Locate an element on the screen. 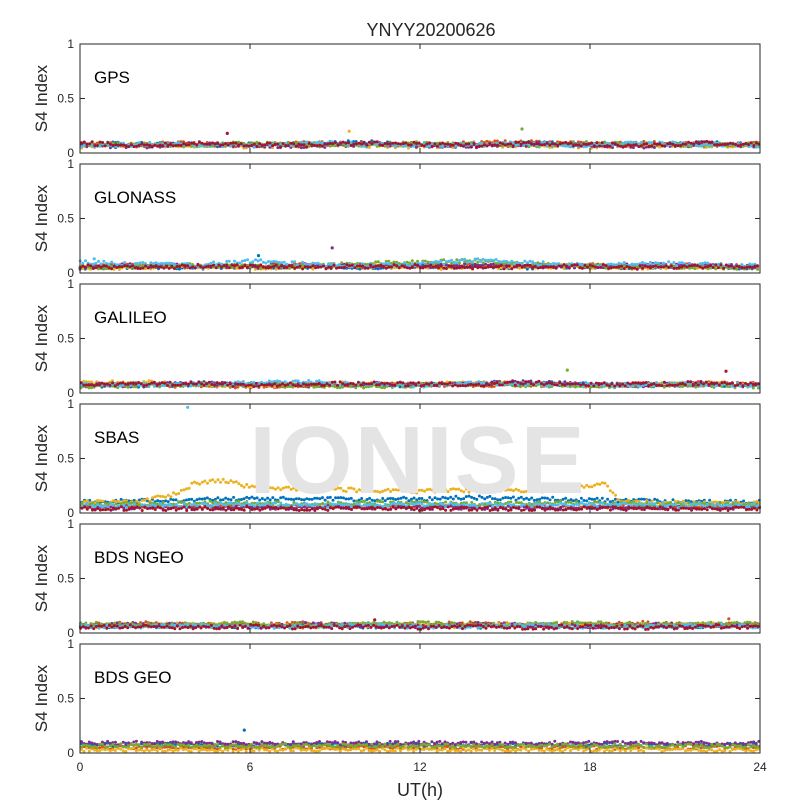 The width and height of the screenshot is (800, 800). y-tick-label: 0 is located at coordinates (70, 153).